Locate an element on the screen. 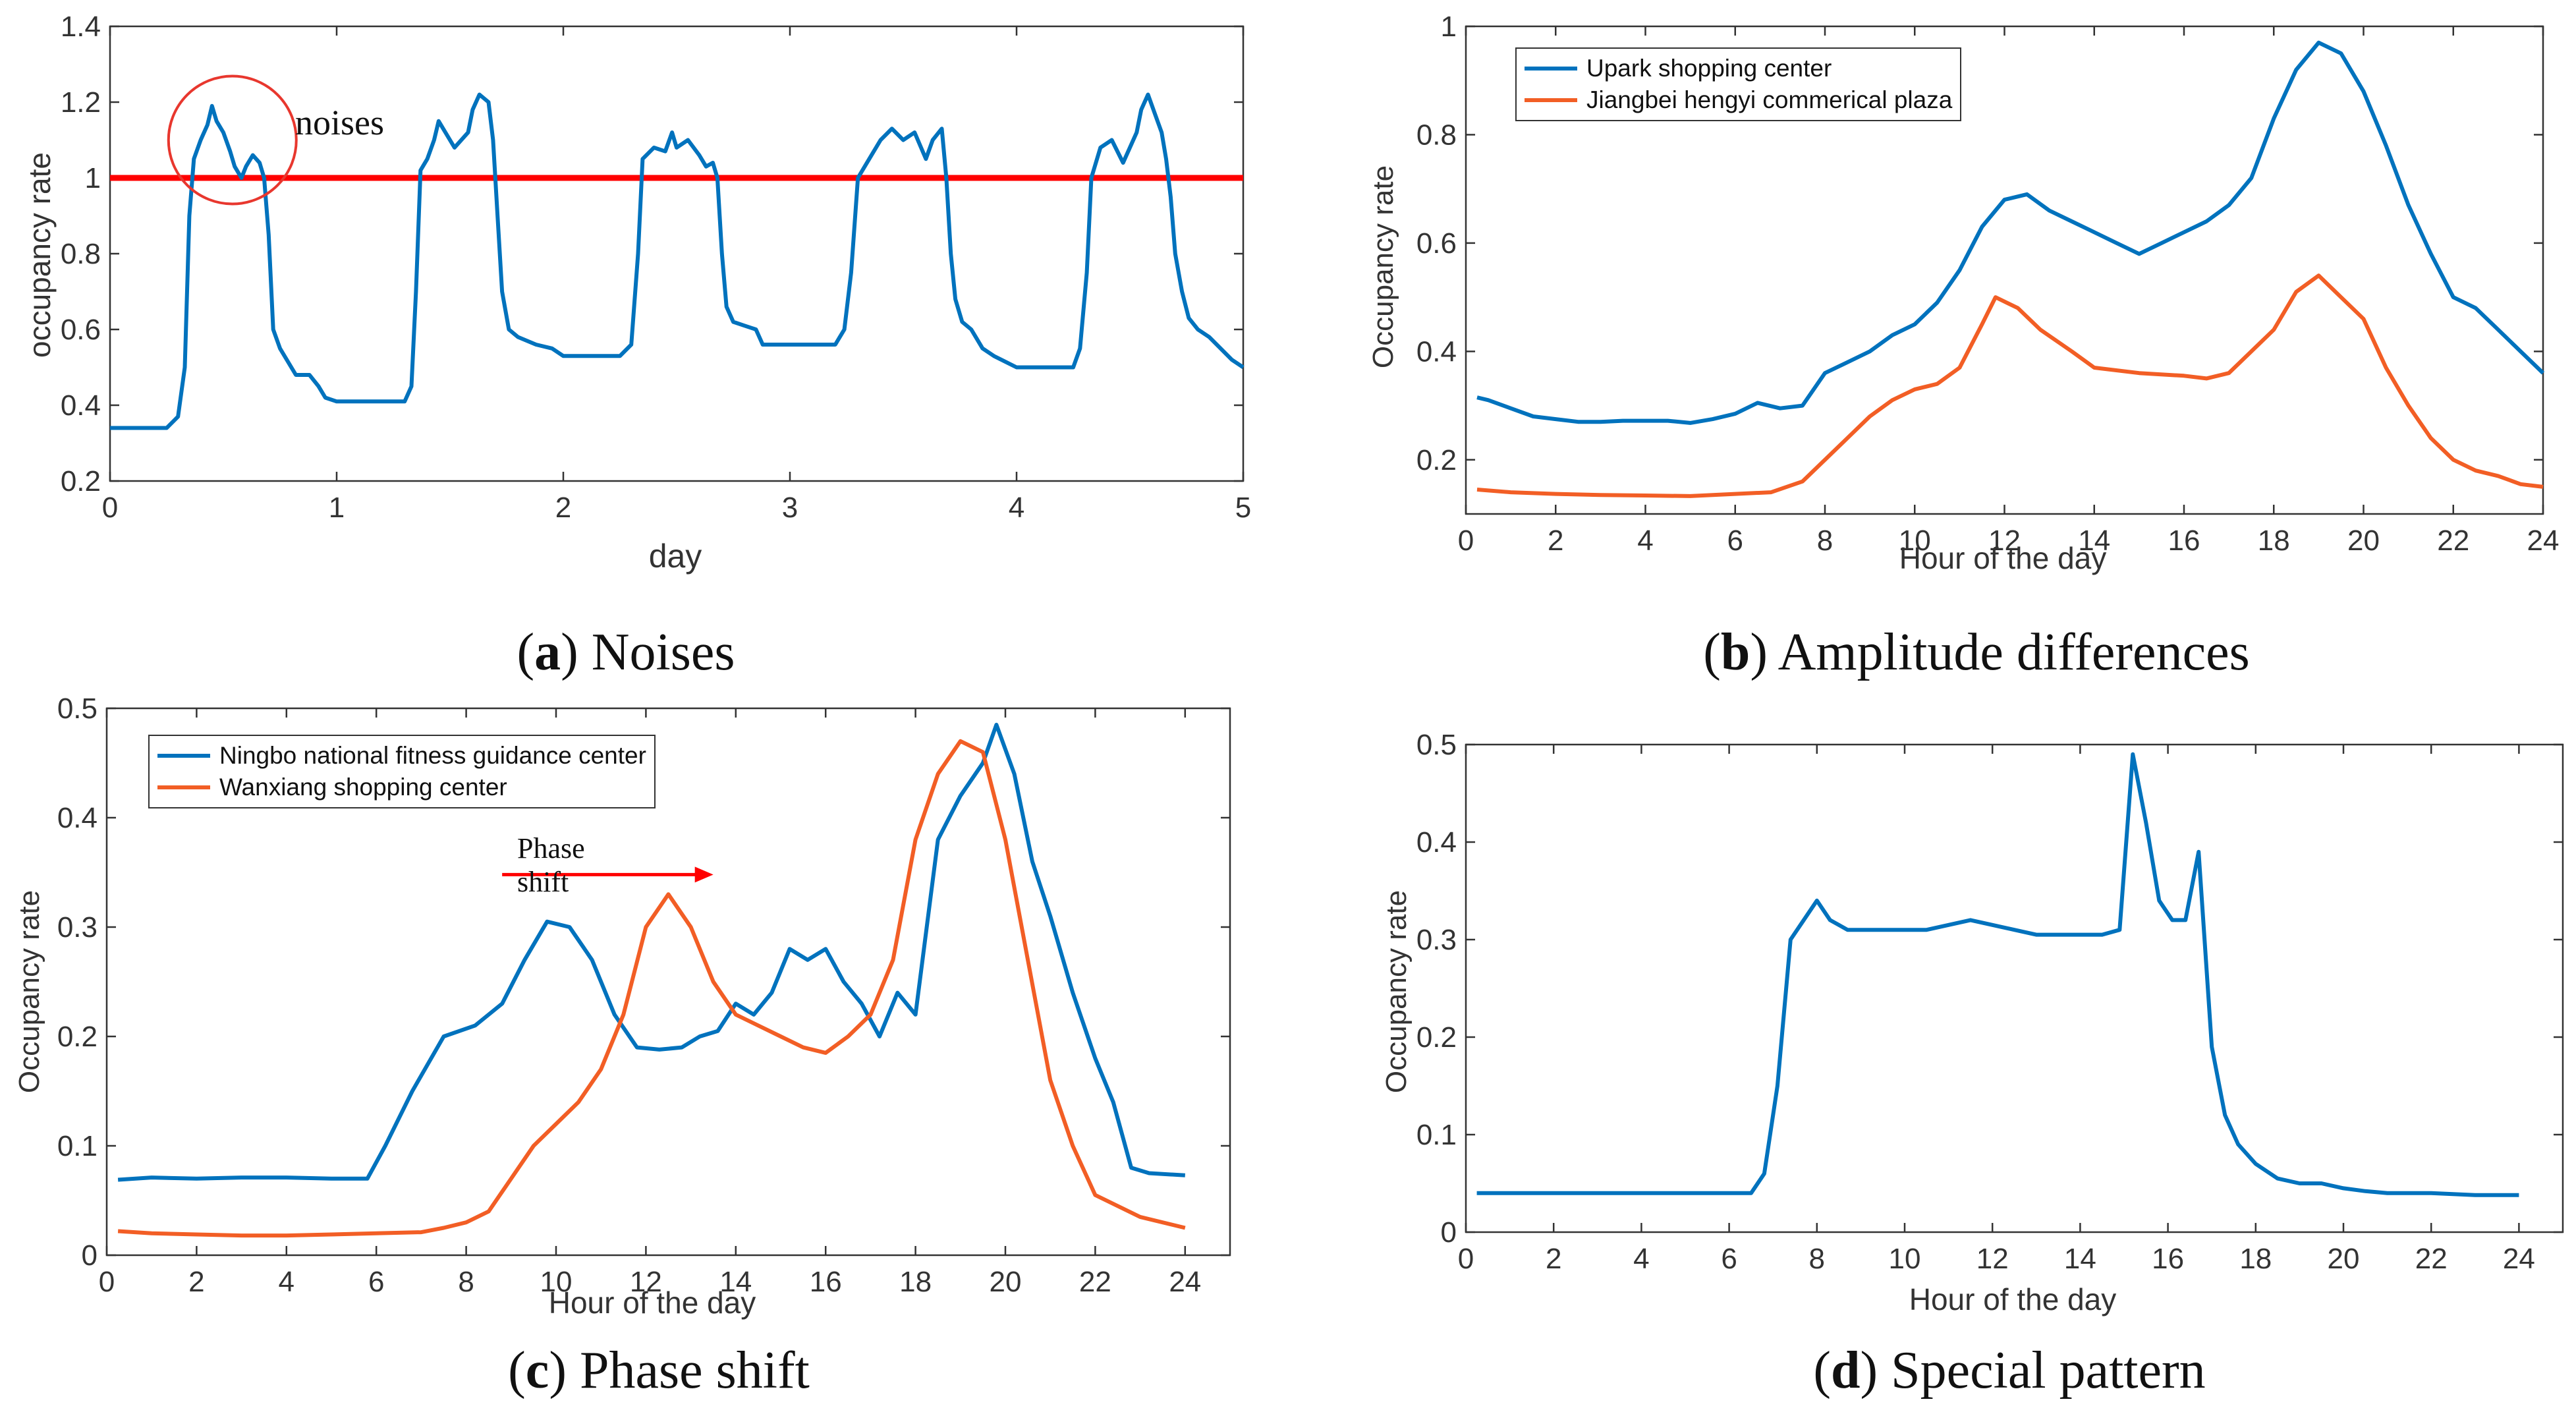 The height and width of the screenshot is (1414, 2576). caption-b: (b) Amplitude differences is located at coordinates (1976, 652).